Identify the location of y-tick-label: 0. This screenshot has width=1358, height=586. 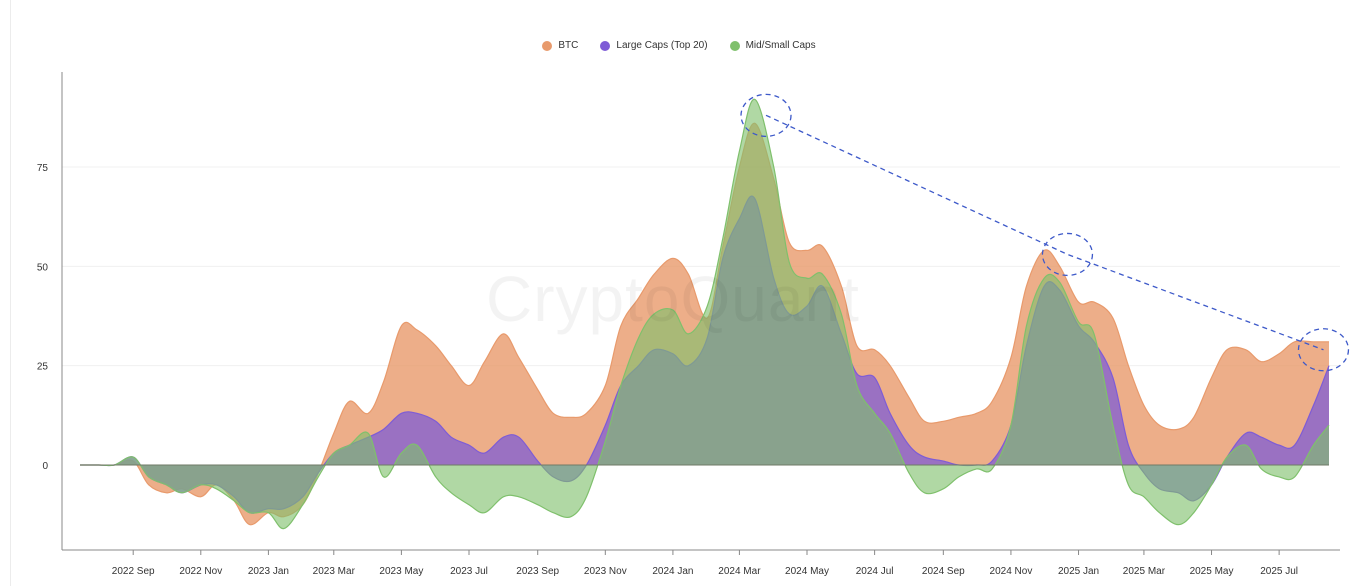
(45, 466).